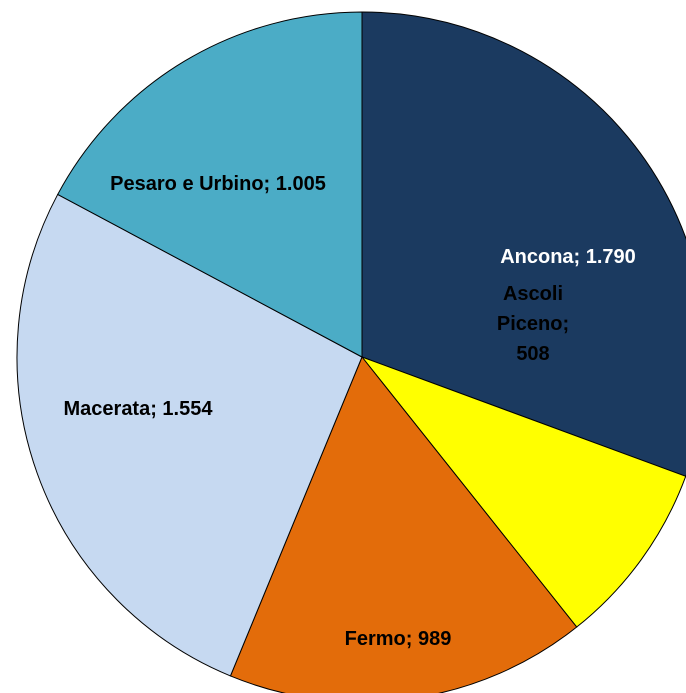 This screenshot has height=693, width=686. I want to click on data-label: Ancona; 1.790, so click(568, 257).